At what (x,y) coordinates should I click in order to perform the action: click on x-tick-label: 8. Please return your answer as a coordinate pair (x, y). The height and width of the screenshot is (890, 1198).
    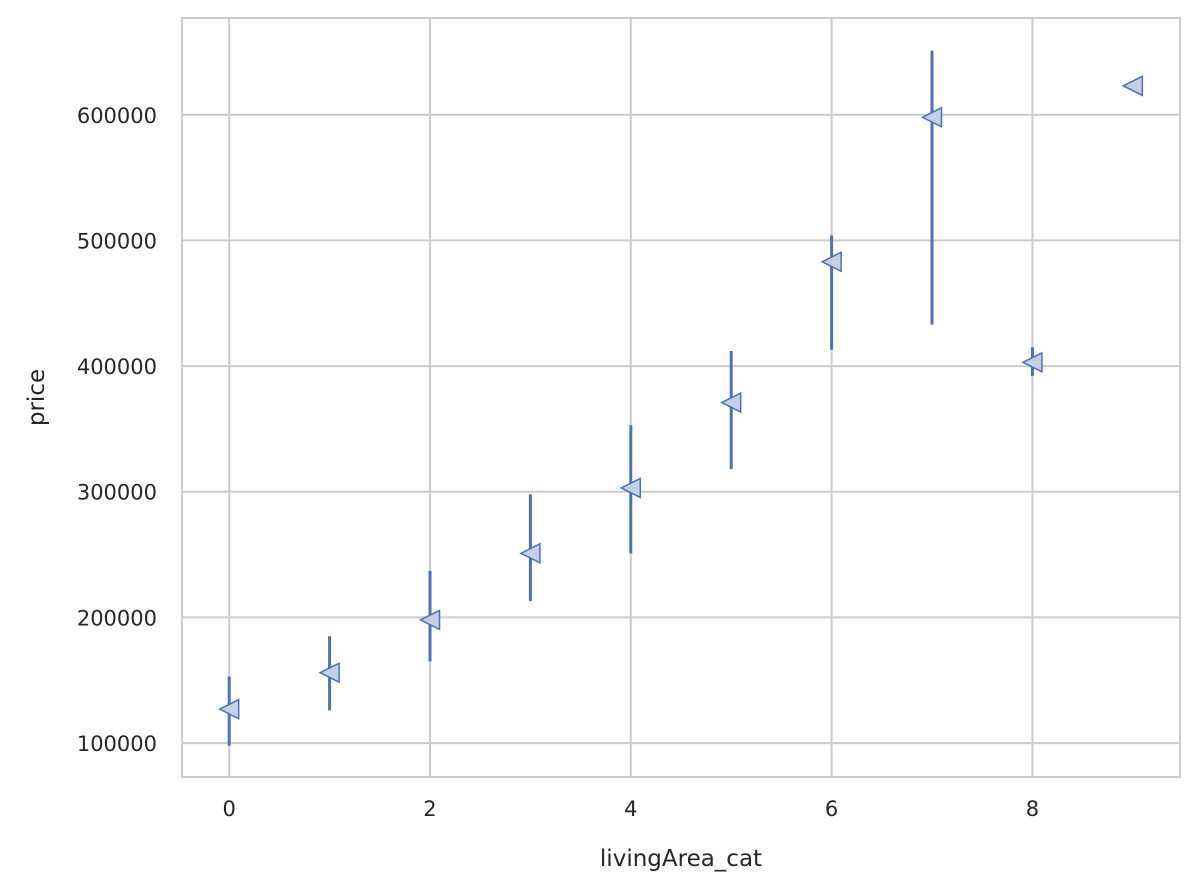
    Looking at the image, I should click on (1032, 809).